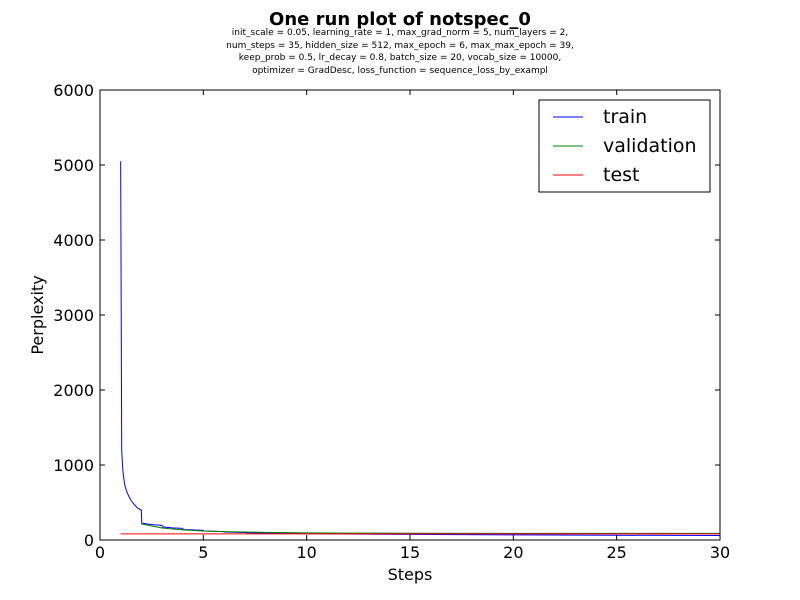  What do you see at coordinates (89, 540) in the screenshot?
I see `y-tick-label: 0` at bounding box center [89, 540].